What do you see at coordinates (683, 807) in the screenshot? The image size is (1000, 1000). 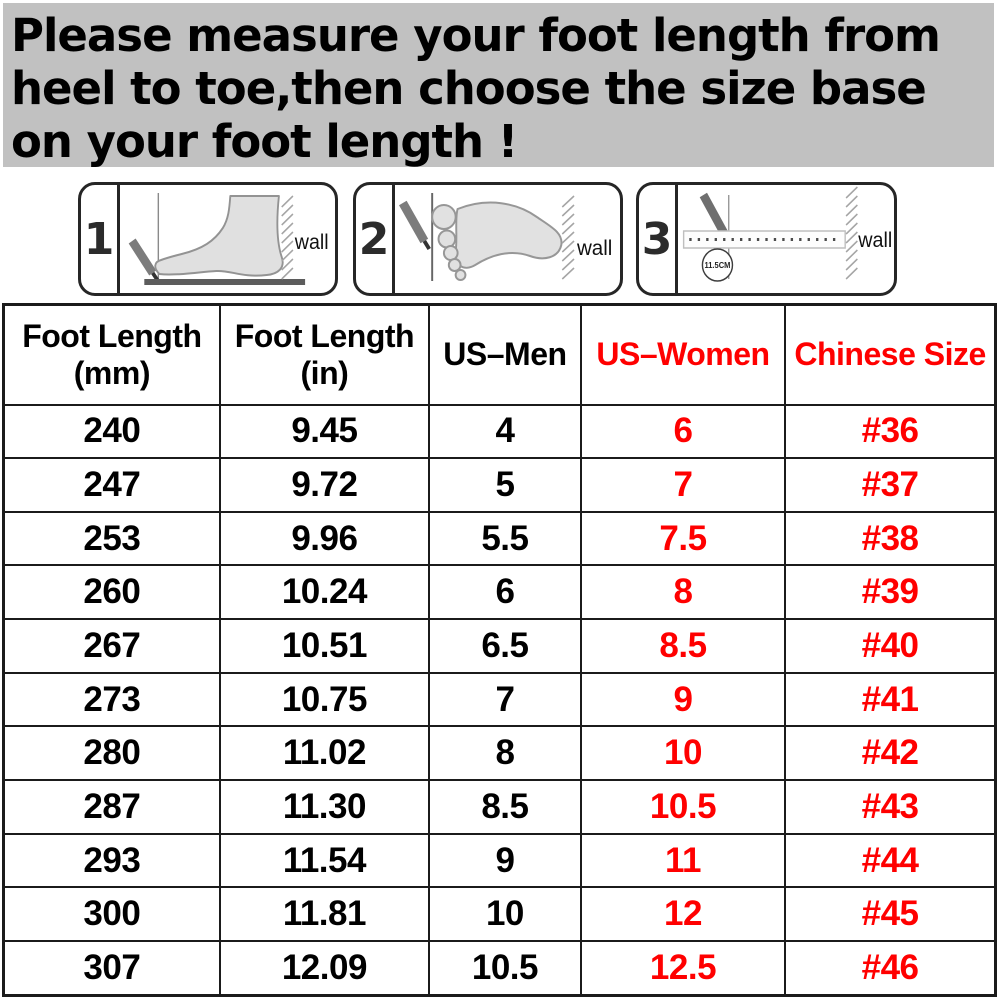 I see `table-cell: 10.5` at bounding box center [683, 807].